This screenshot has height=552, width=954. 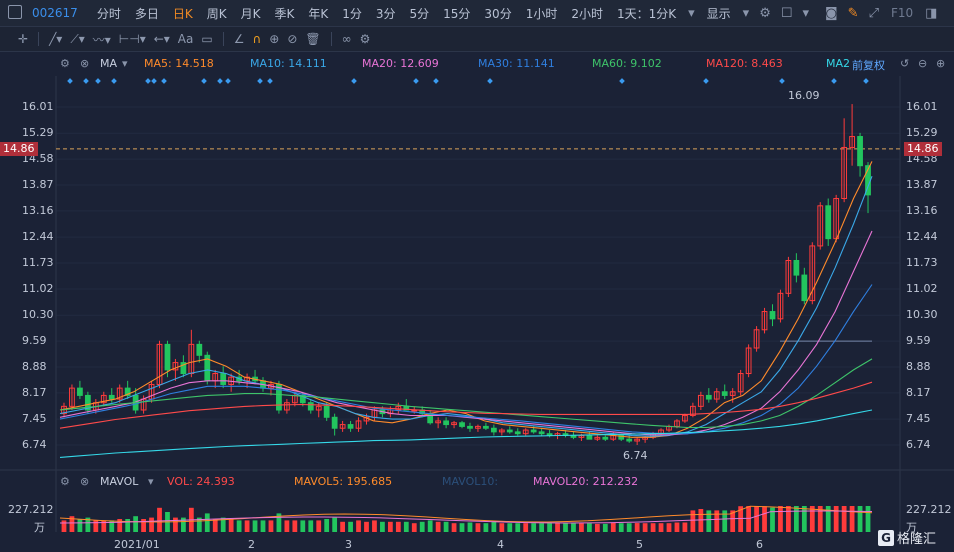 What do you see at coordinates (313, 39) in the screenshot?
I see `trash-icon: 🗑` at bounding box center [313, 39].